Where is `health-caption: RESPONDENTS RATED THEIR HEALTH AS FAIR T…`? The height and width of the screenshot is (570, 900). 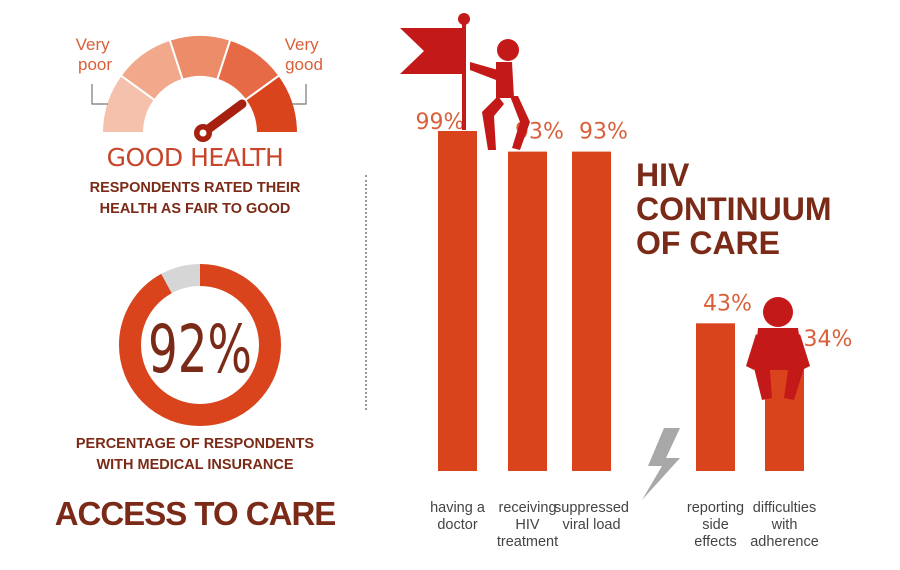
health-caption: RESPONDENTS RATED THEIR HEALTH AS FAIR T… is located at coordinates (195, 198).